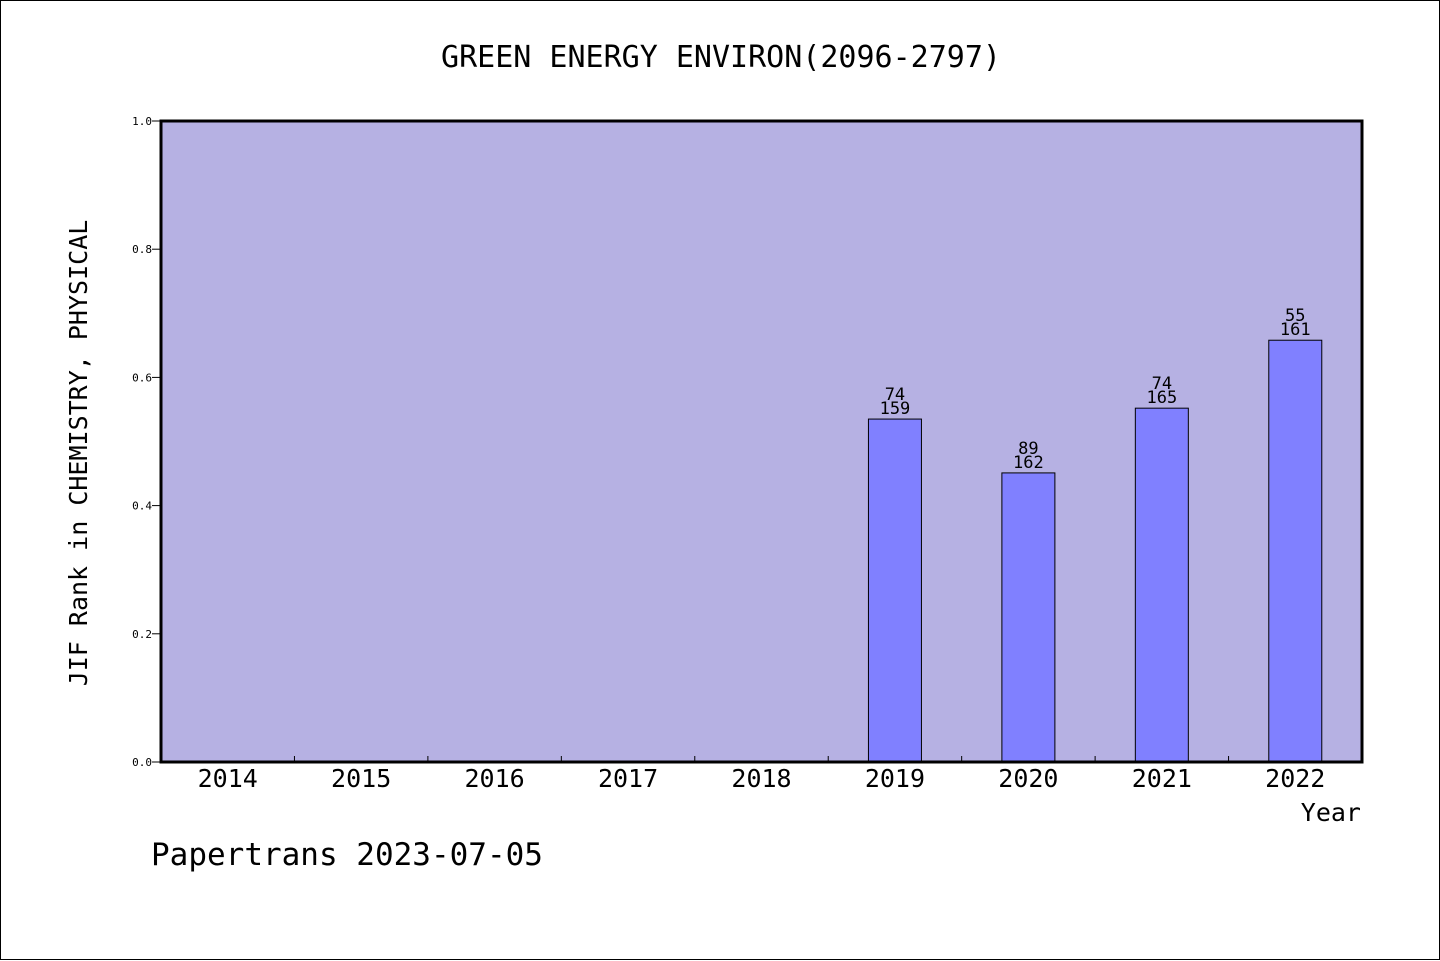 The image size is (1440, 961). I want to click on x-axis-ticks: 2014 2015 2016 2017 2018 2019 2020 2021 2022, so click(761, 774).